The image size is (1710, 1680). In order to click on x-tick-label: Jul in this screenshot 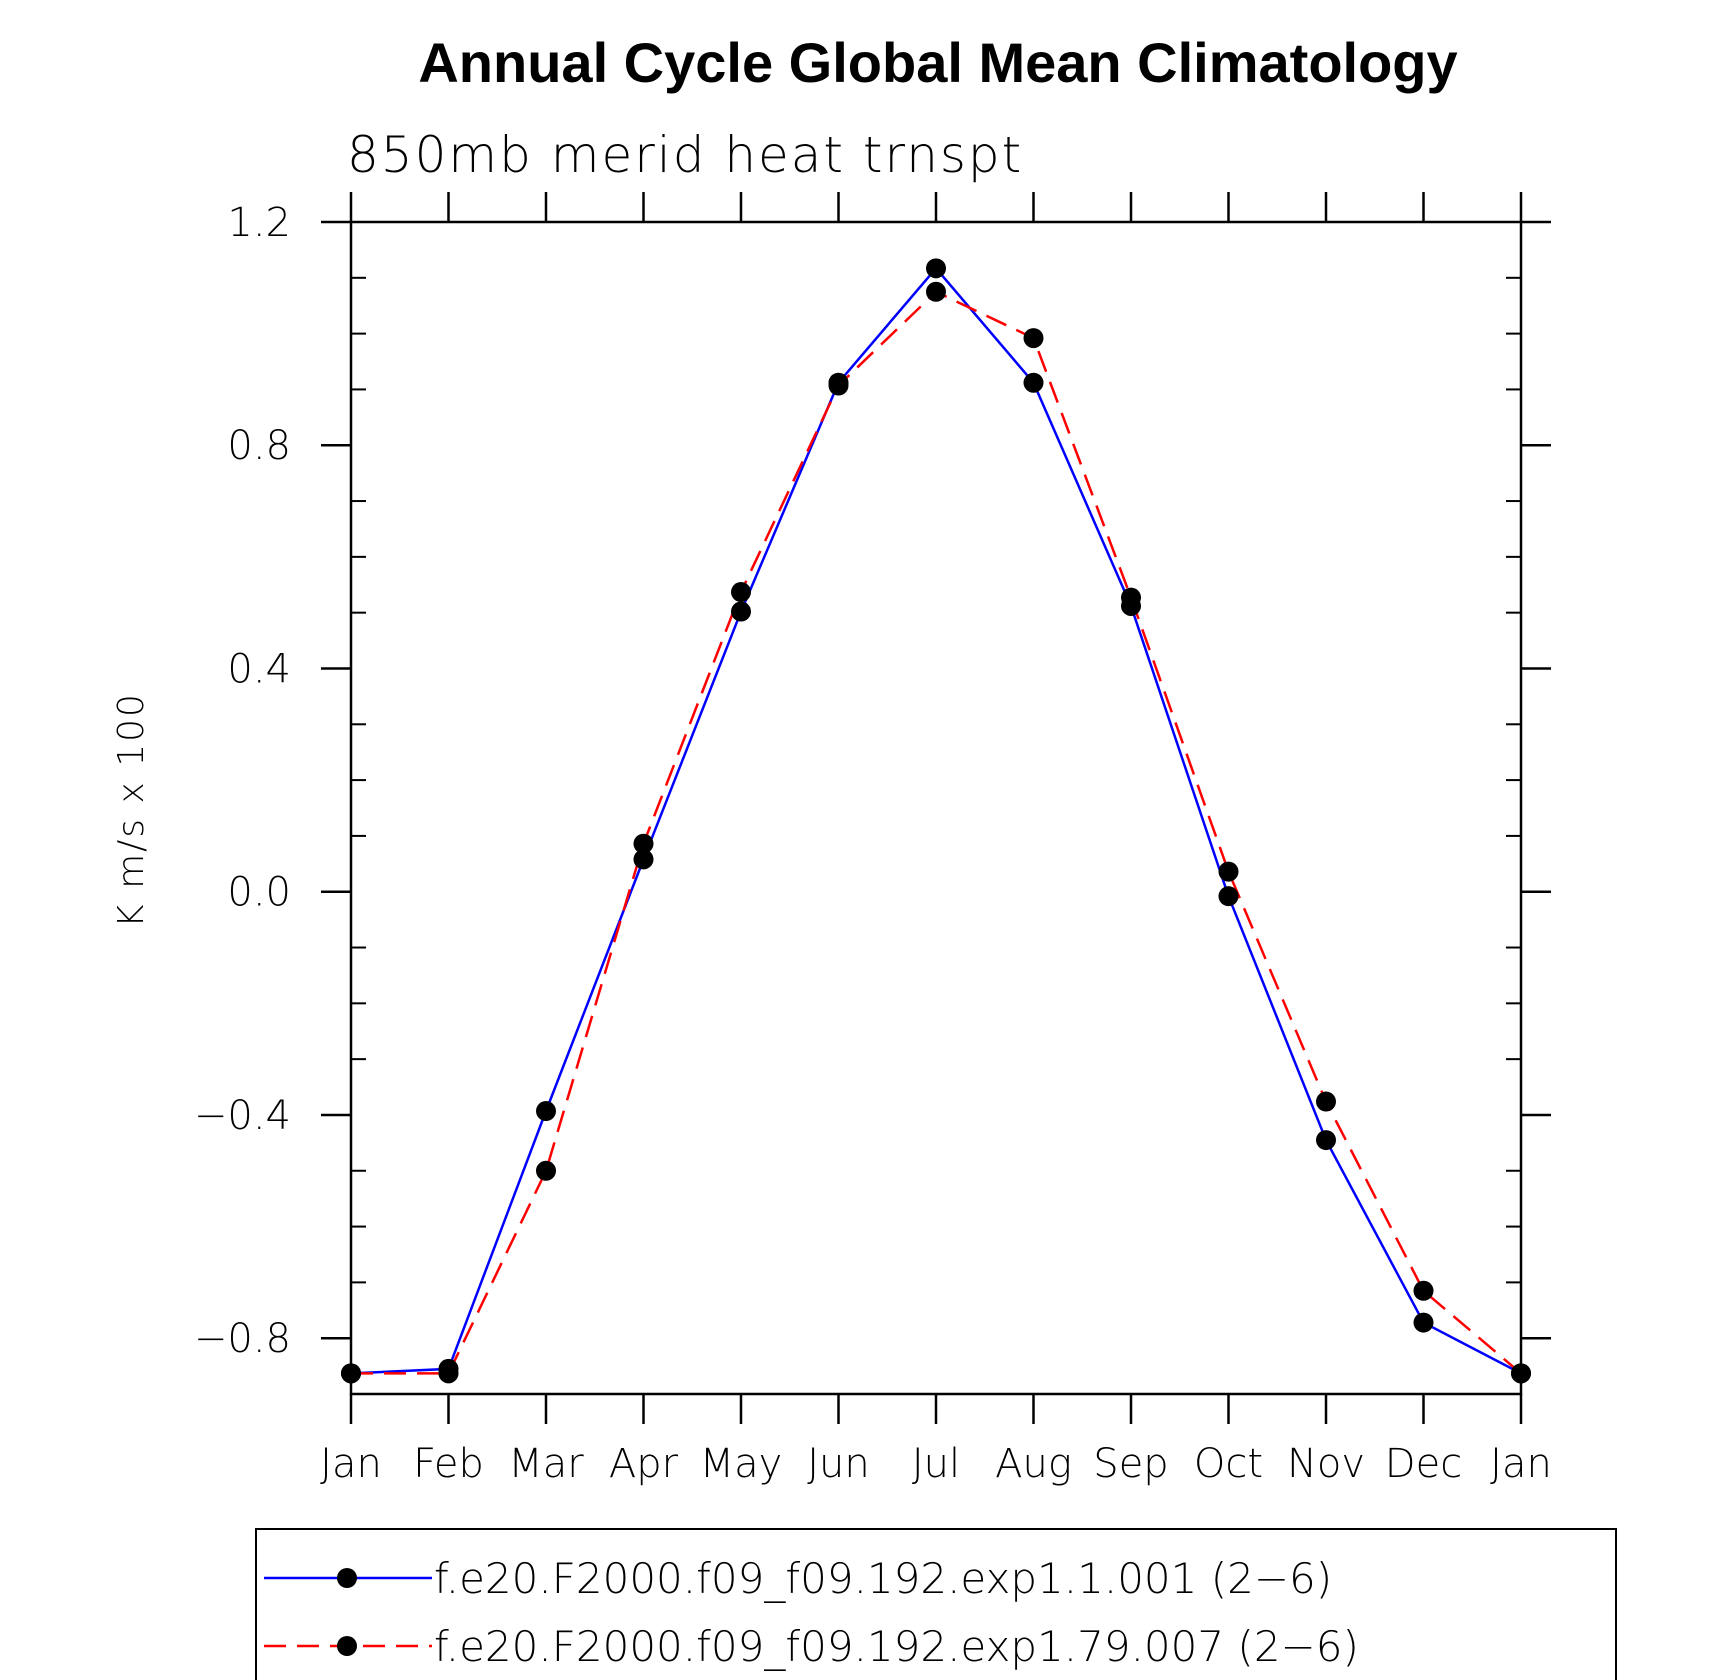, I will do `click(936, 1464)`.